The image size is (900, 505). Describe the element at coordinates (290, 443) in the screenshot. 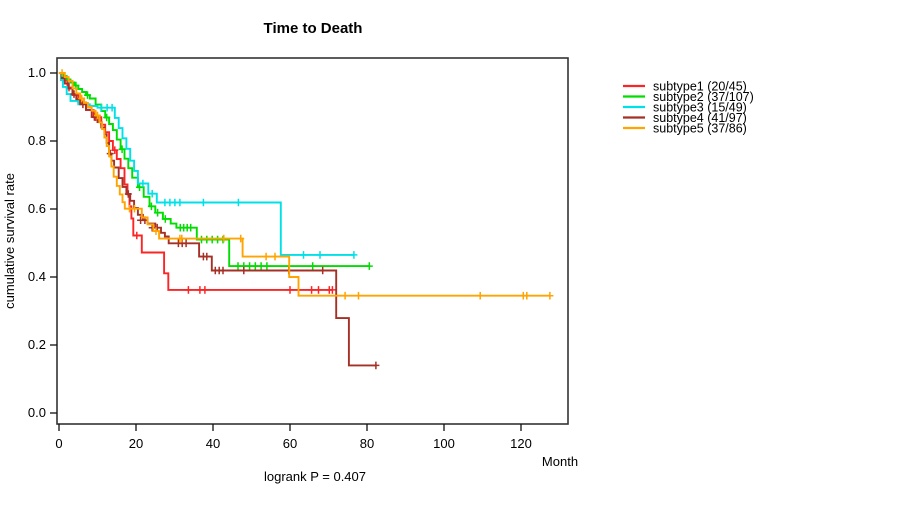

I see `x-tick-label: 60` at that location.